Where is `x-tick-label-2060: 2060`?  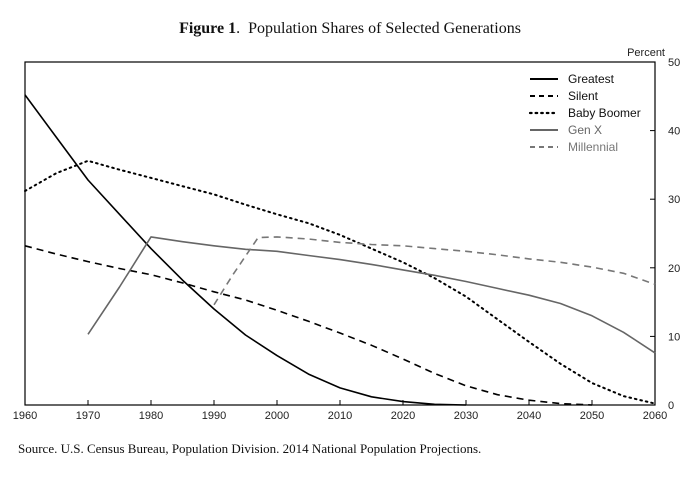
x-tick-label-2060: 2060 is located at coordinates (655, 416).